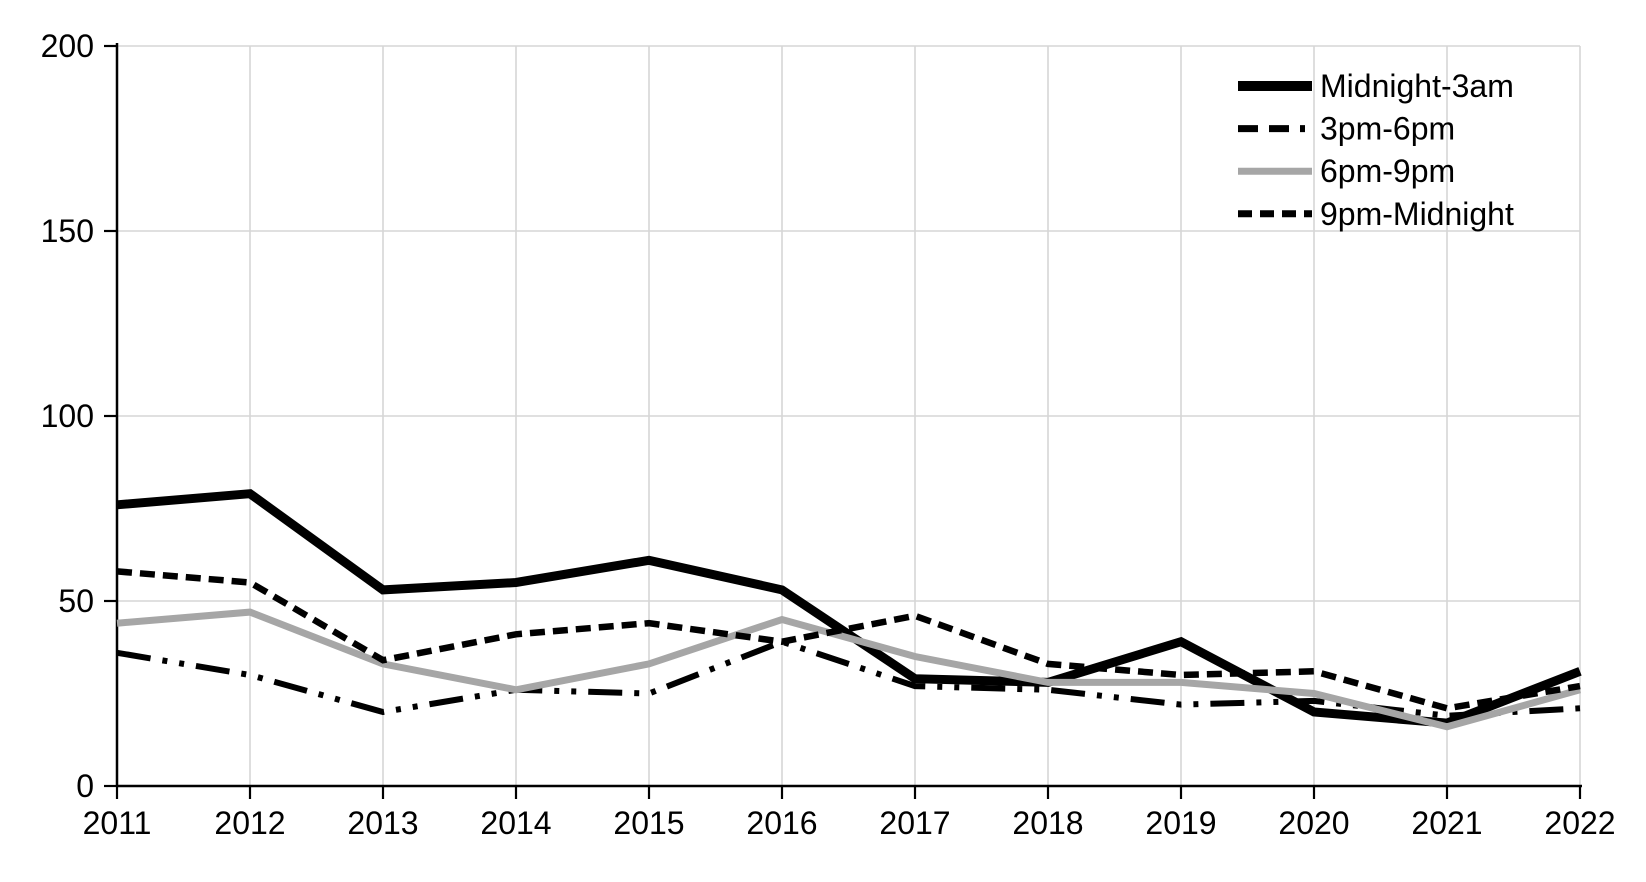 The image size is (1646, 882). Describe the element at coordinates (1387, 129) in the screenshot. I see `legend-label: 3pm-6pm` at that location.